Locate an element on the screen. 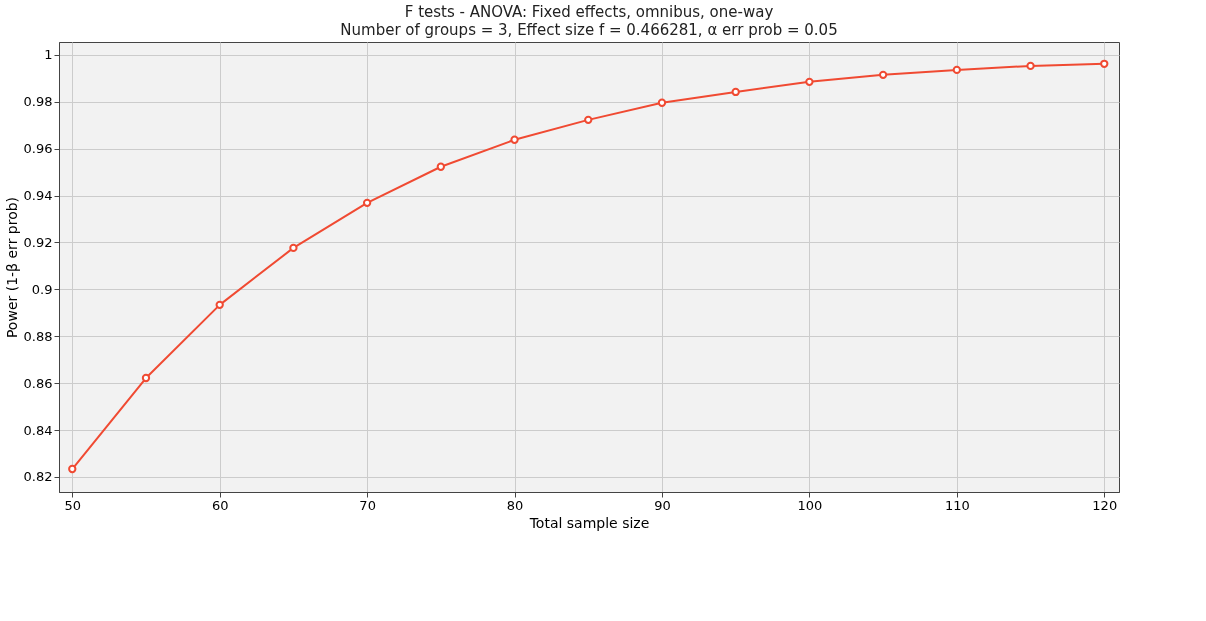 This screenshot has width=1206, height=621. y-tick-label: 1 is located at coordinates (48, 55).